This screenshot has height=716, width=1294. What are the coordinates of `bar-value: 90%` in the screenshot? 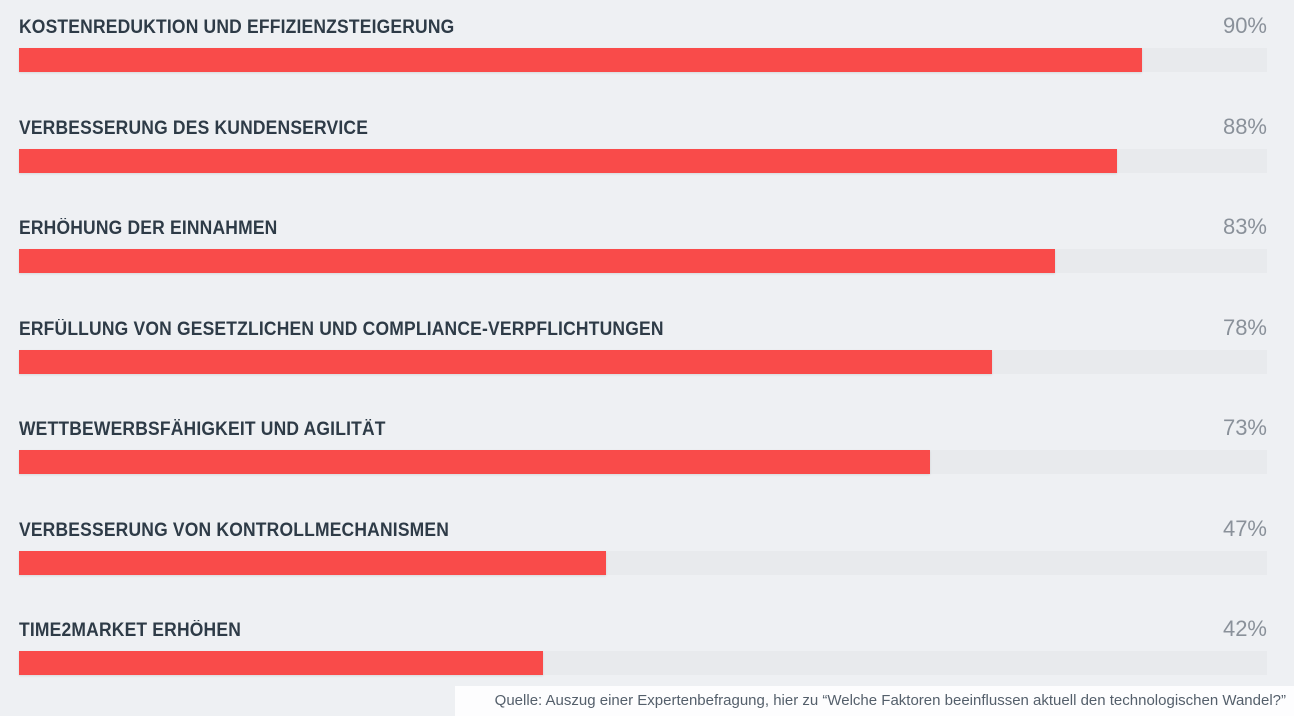 It's located at (1244, 25).